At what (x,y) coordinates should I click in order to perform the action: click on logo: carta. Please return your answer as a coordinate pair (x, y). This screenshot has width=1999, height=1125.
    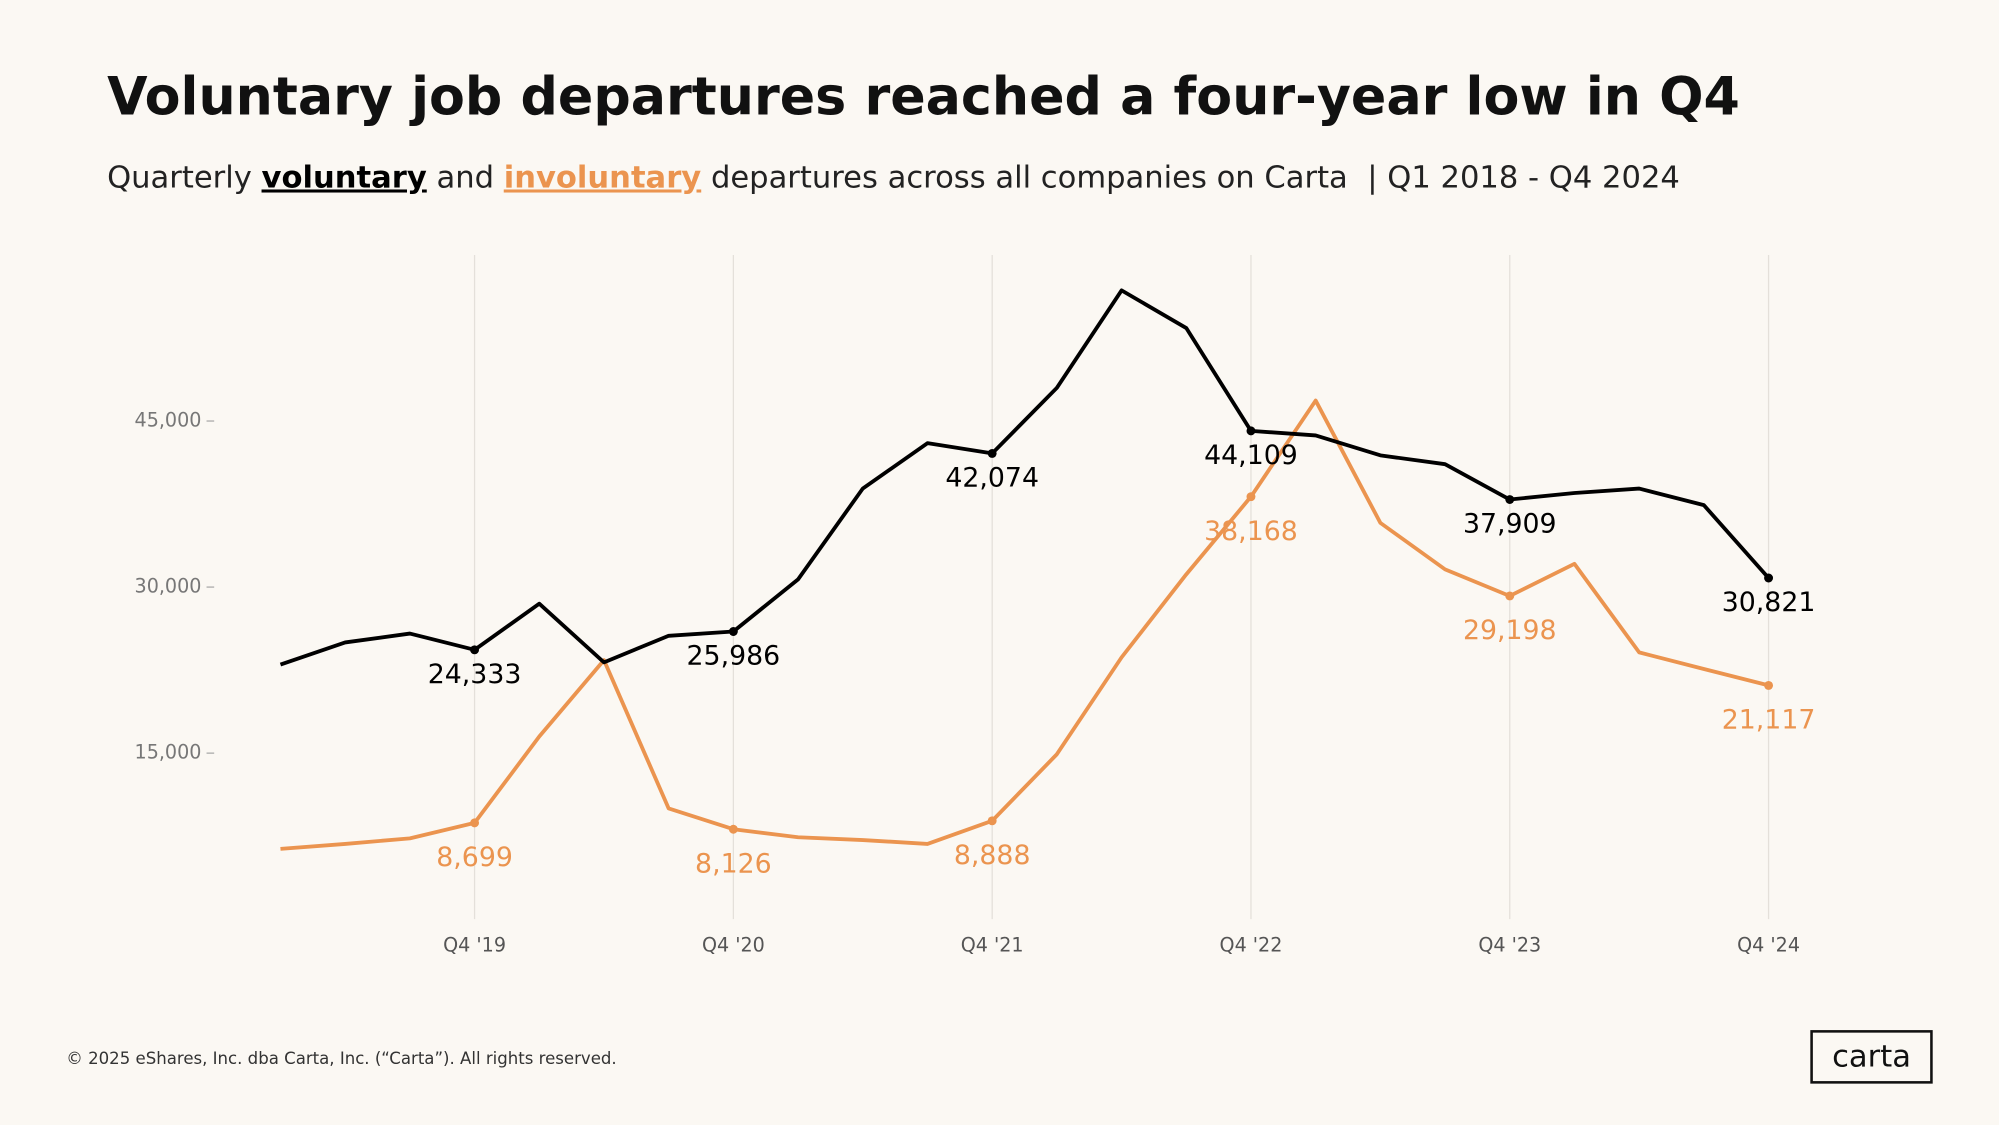
    Looking at the image, I should click on (1871, 1057).